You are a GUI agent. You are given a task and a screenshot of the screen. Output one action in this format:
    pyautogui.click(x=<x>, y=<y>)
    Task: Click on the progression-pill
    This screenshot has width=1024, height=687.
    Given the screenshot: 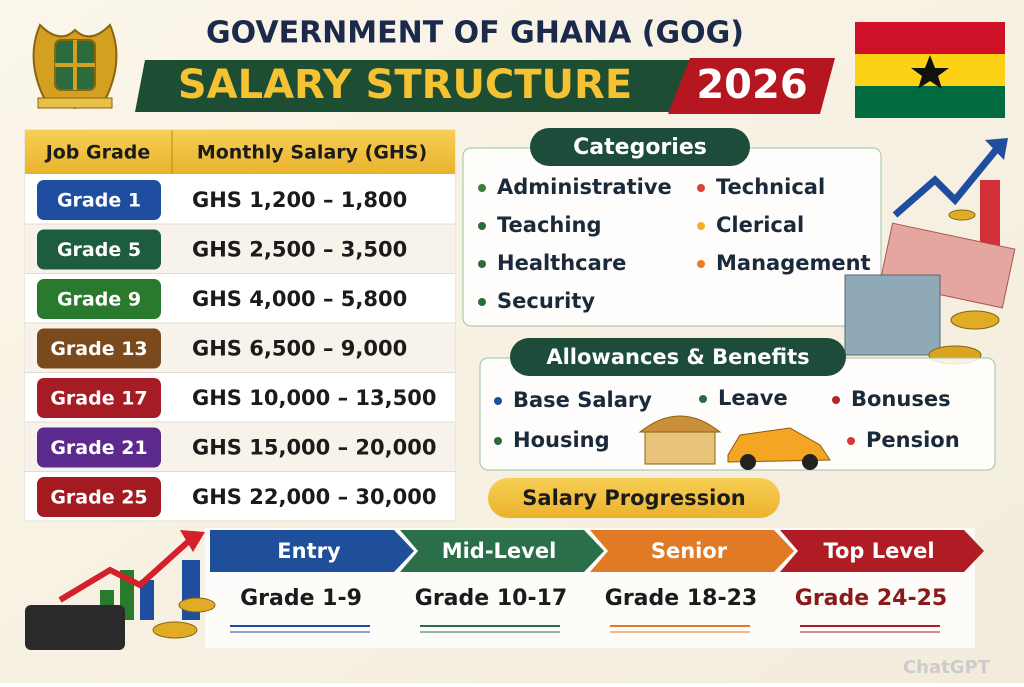 What is the action you would take?
    pyautogui.click(x=634, y=498)
    